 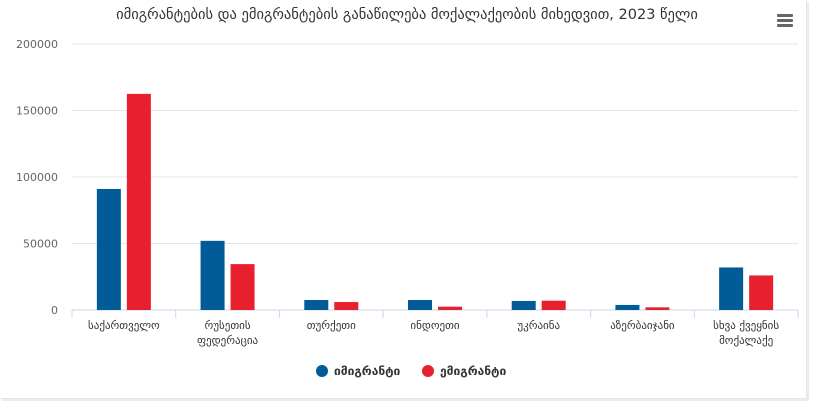 I want to click on y-tick-label: 150000, so click(x=37, y=111).